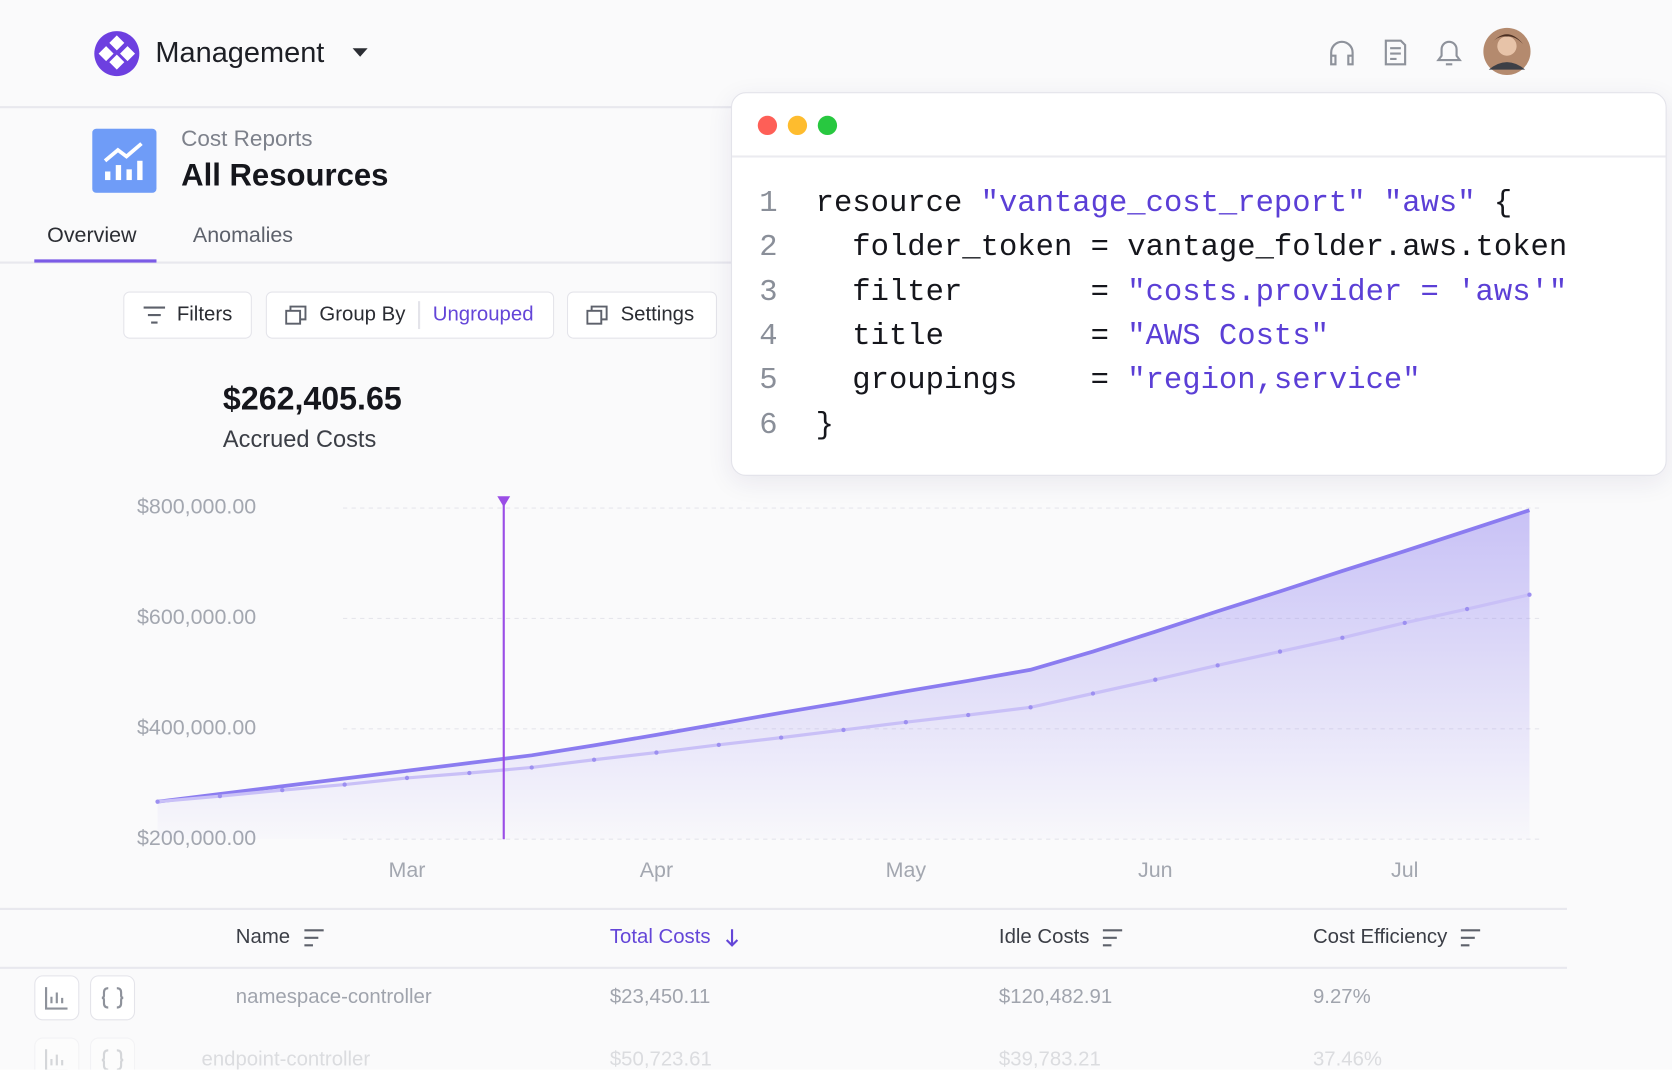  I want to click on docs-icon, so click(1395, 52).